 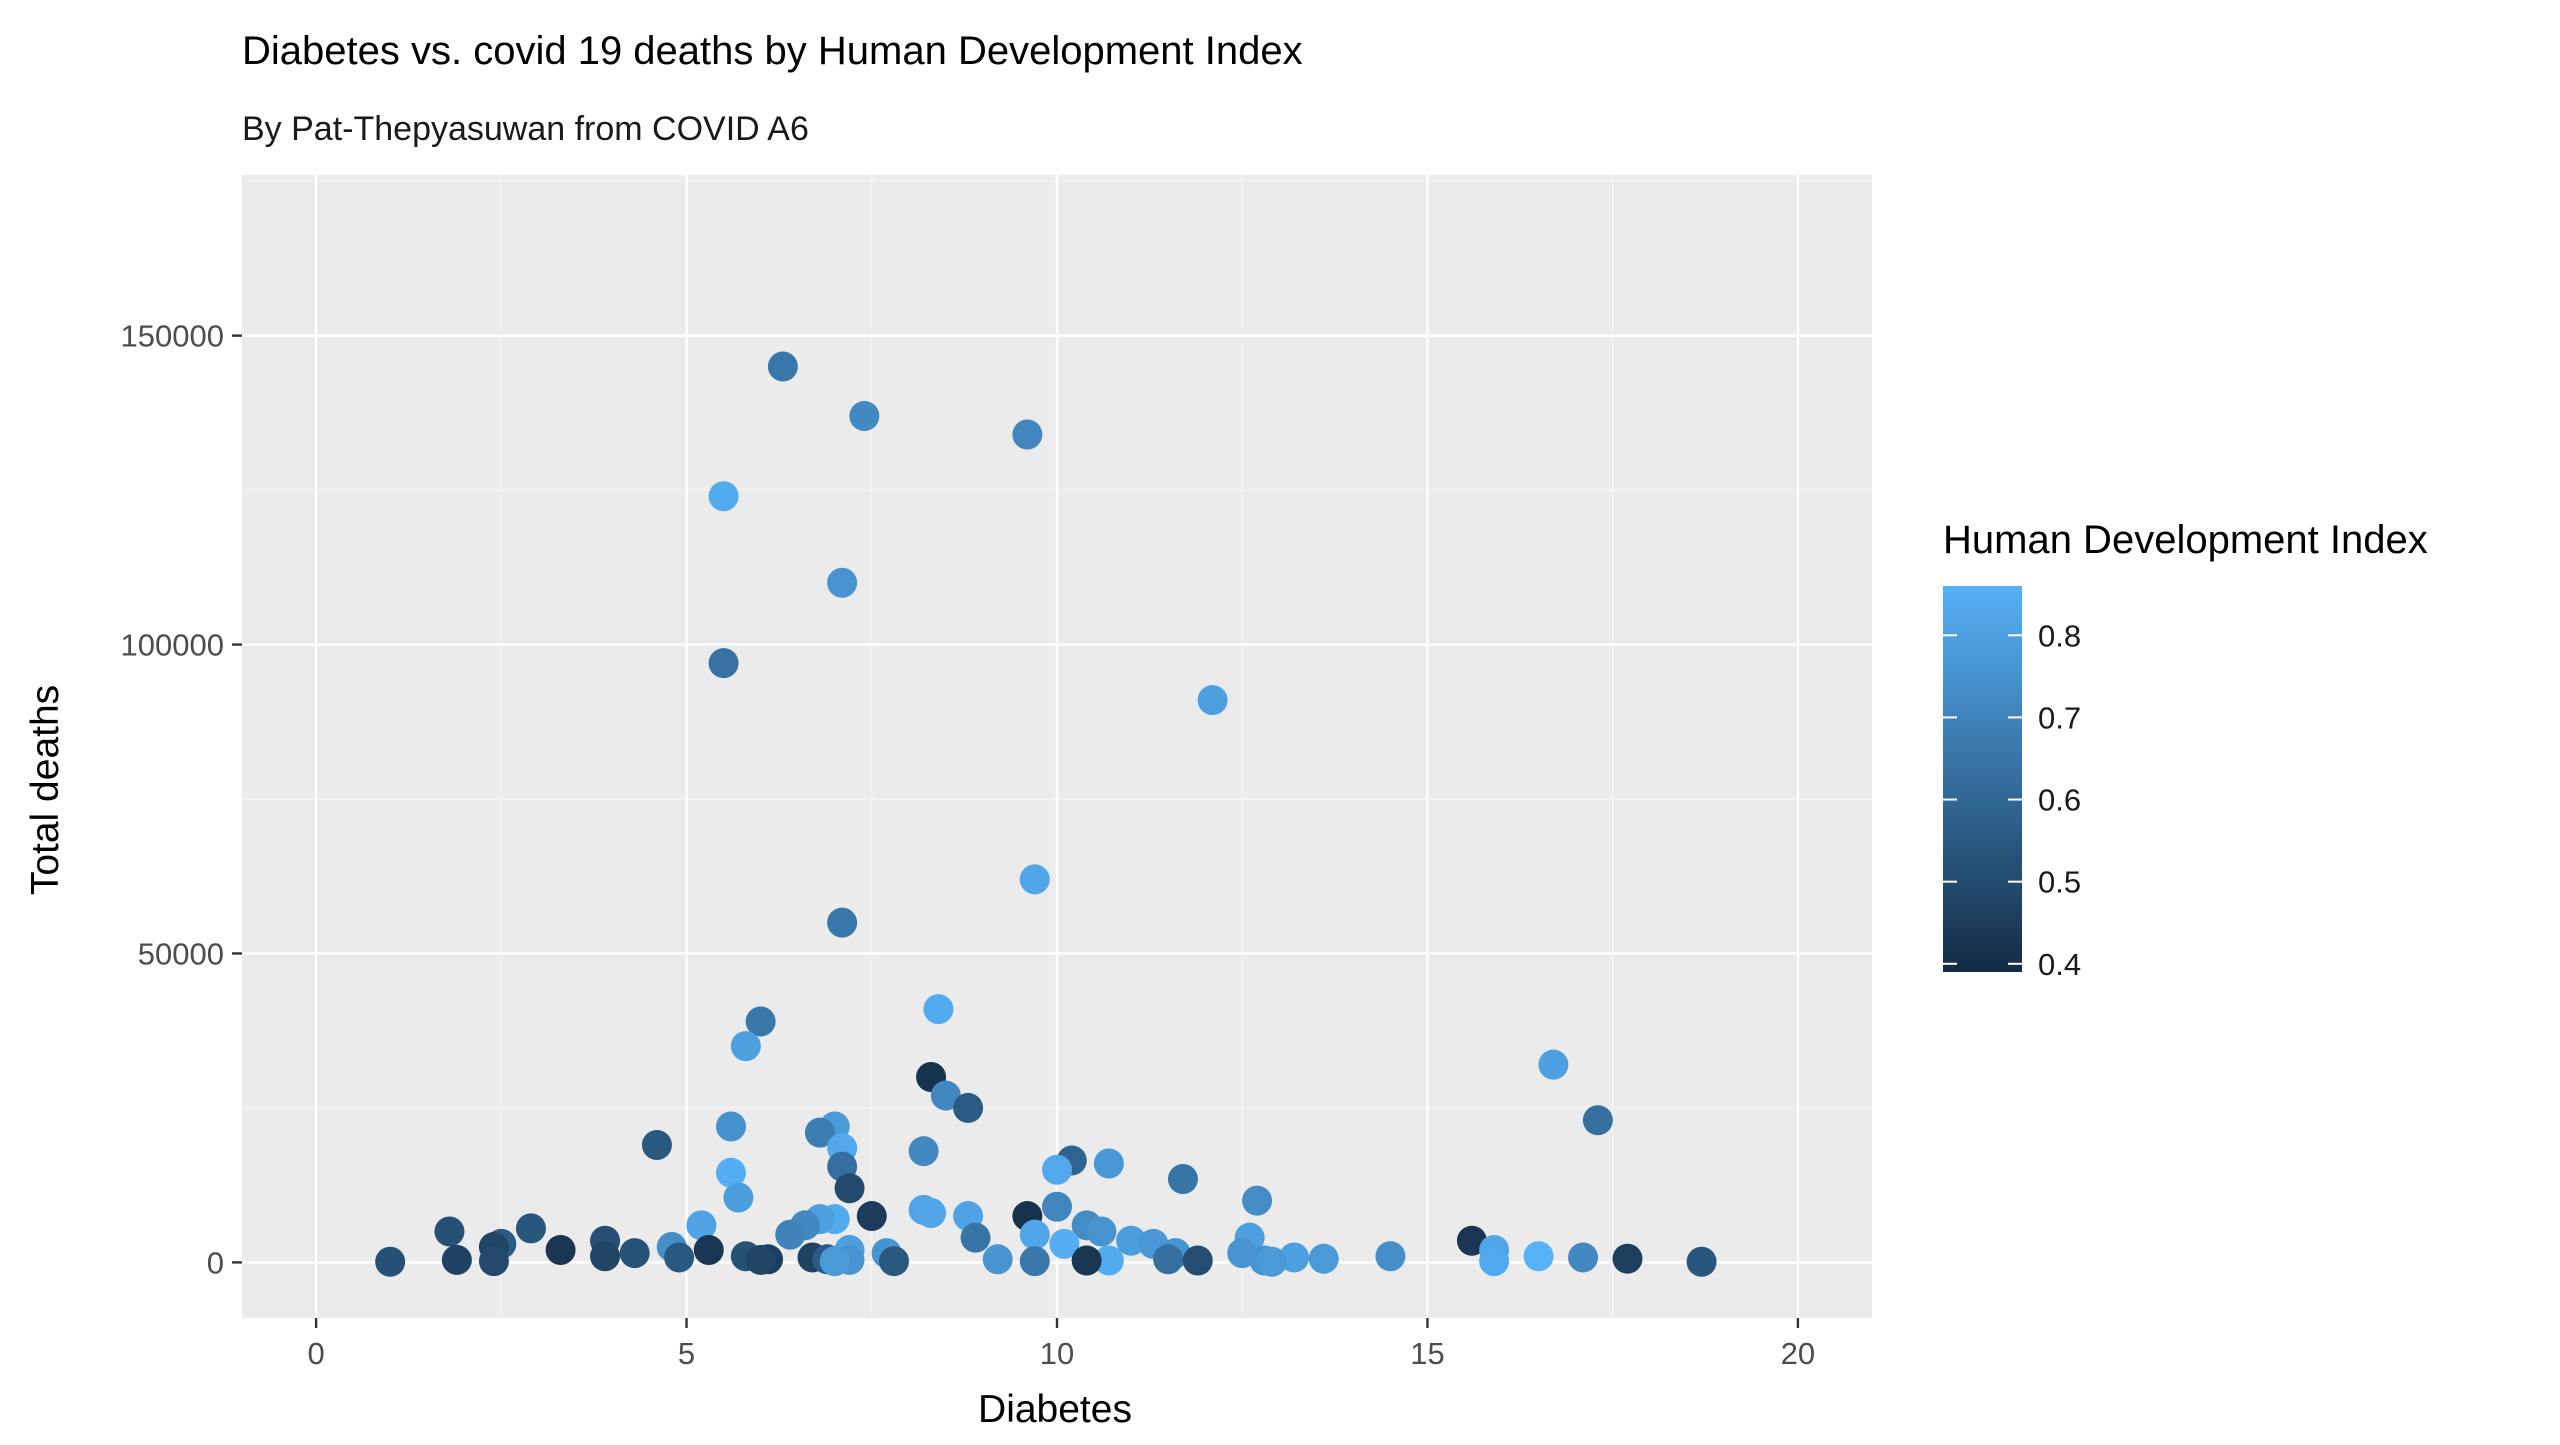 What do you see at coordinates (2185, 750) in the screenshot?
I see `color-legend: Human Development Index 0.4 0.5 0.6 0.7 0.8` at bounding box center [2185, 750].